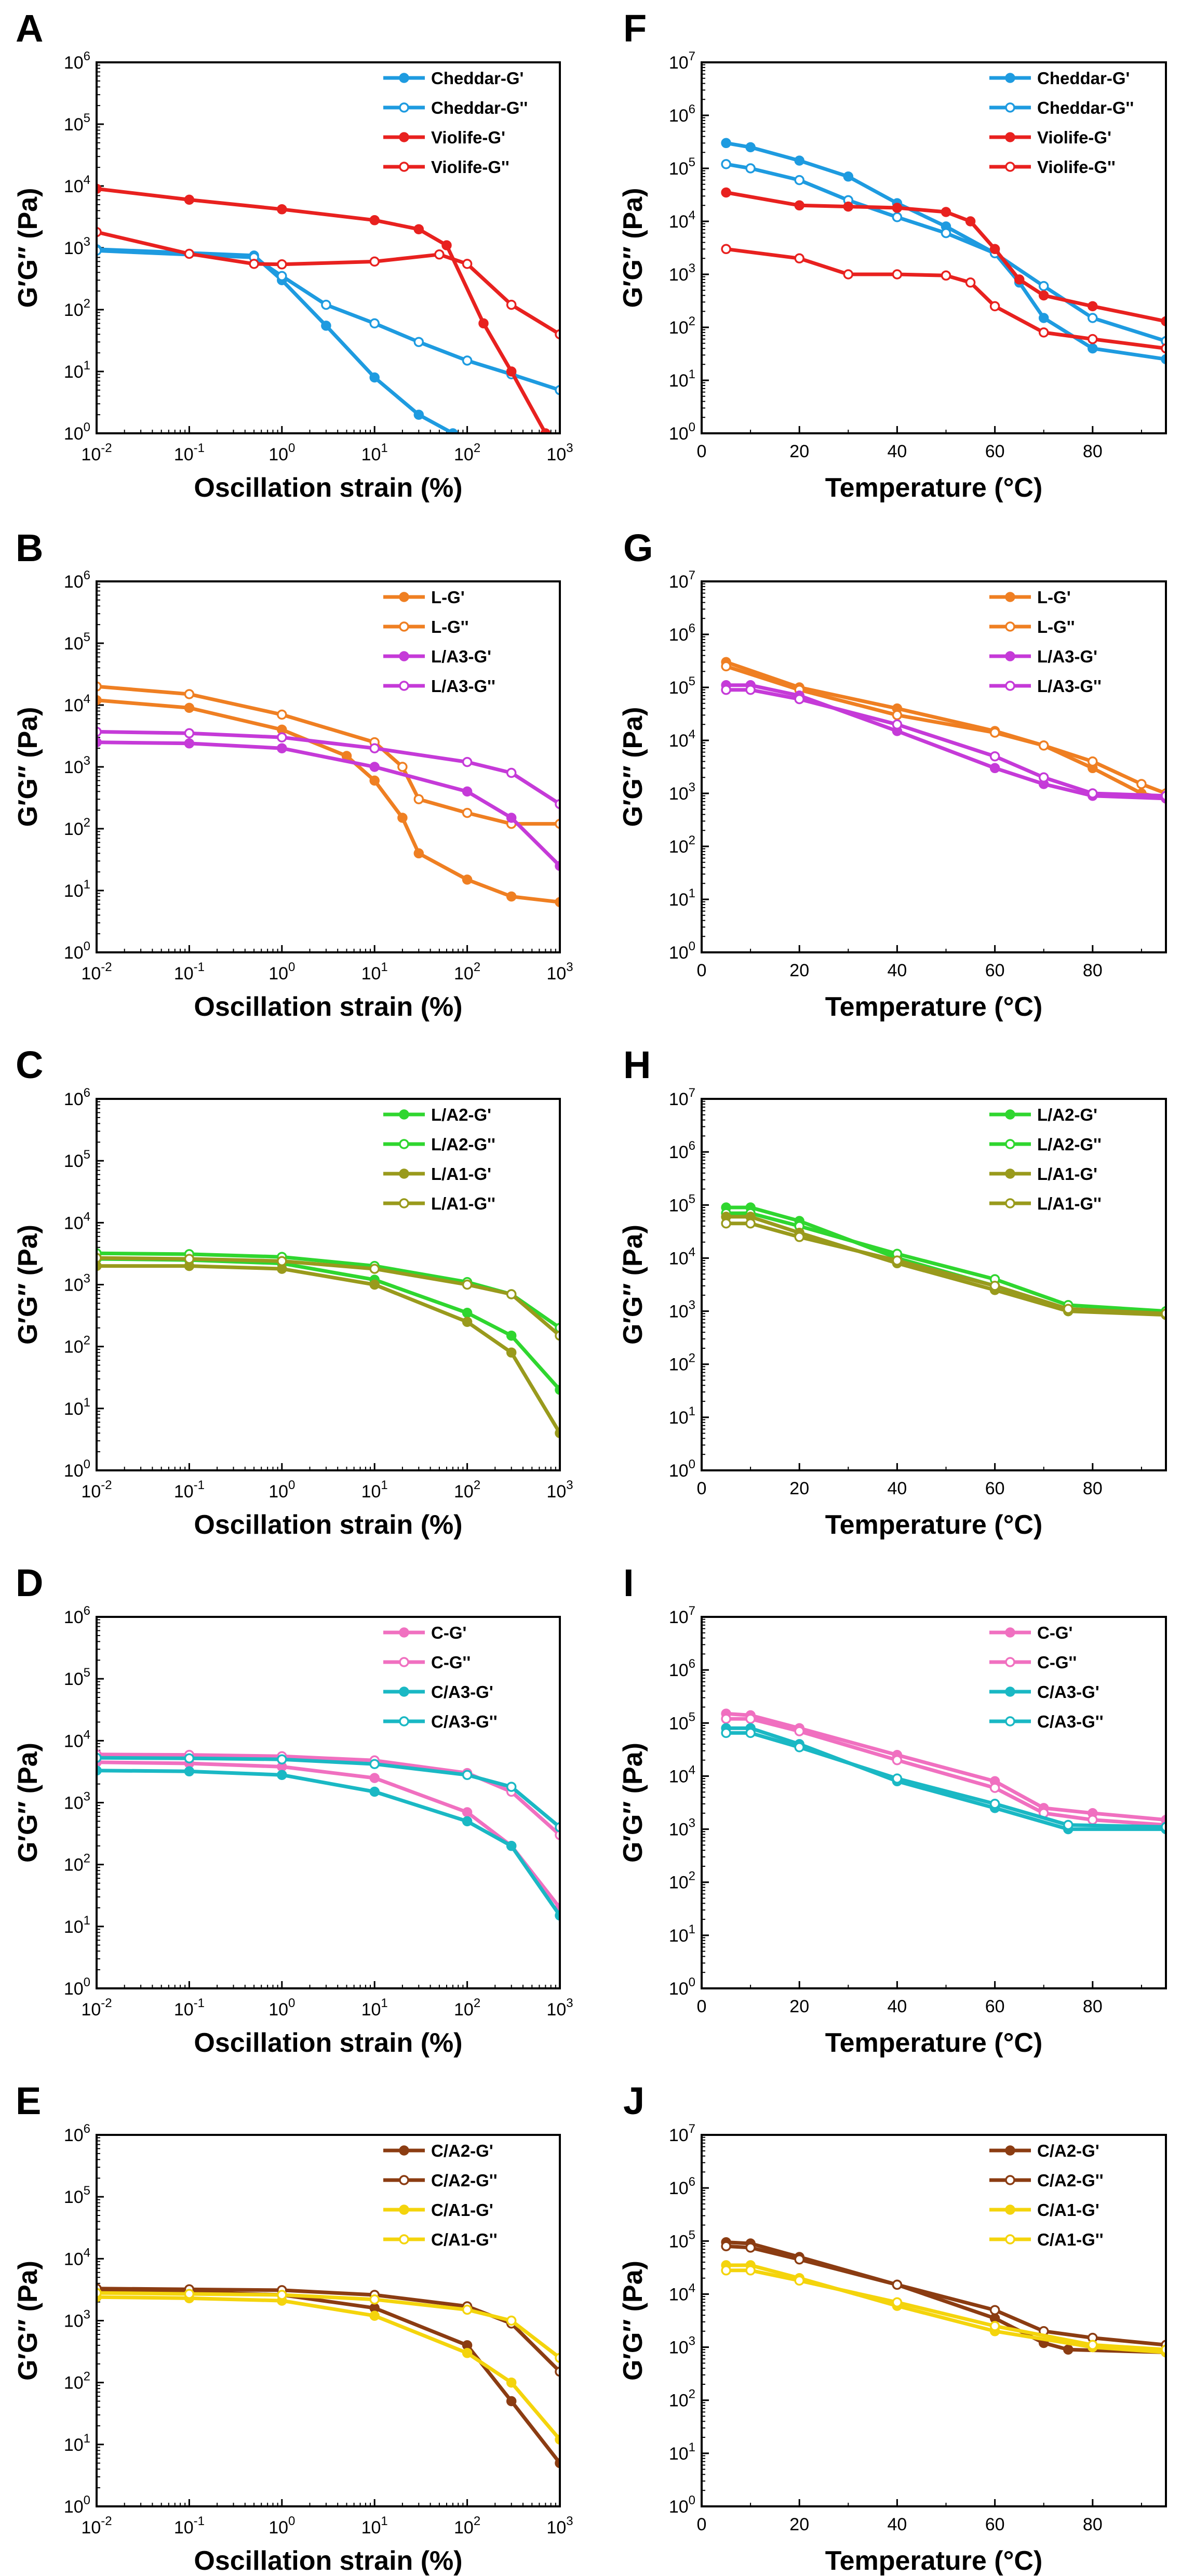  Describe the element at coordinates (328, 488) in the screenshot. I see `x-axis-title: Oscillation strain (%)` at that location.